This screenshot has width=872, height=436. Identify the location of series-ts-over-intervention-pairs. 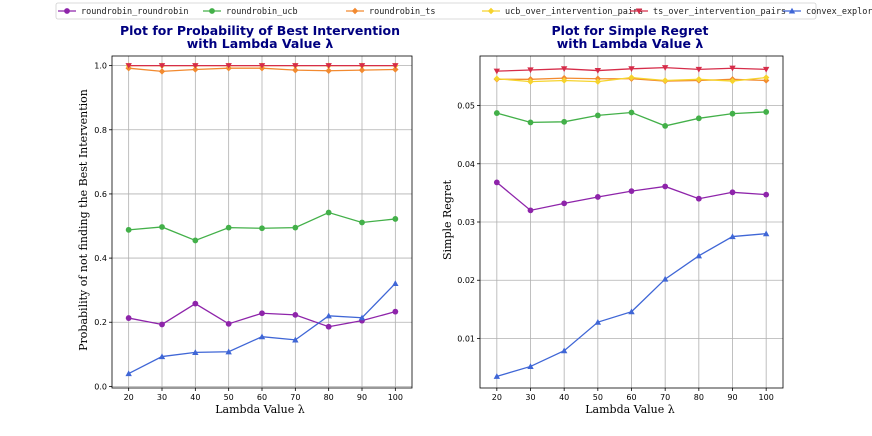
(631, 70).